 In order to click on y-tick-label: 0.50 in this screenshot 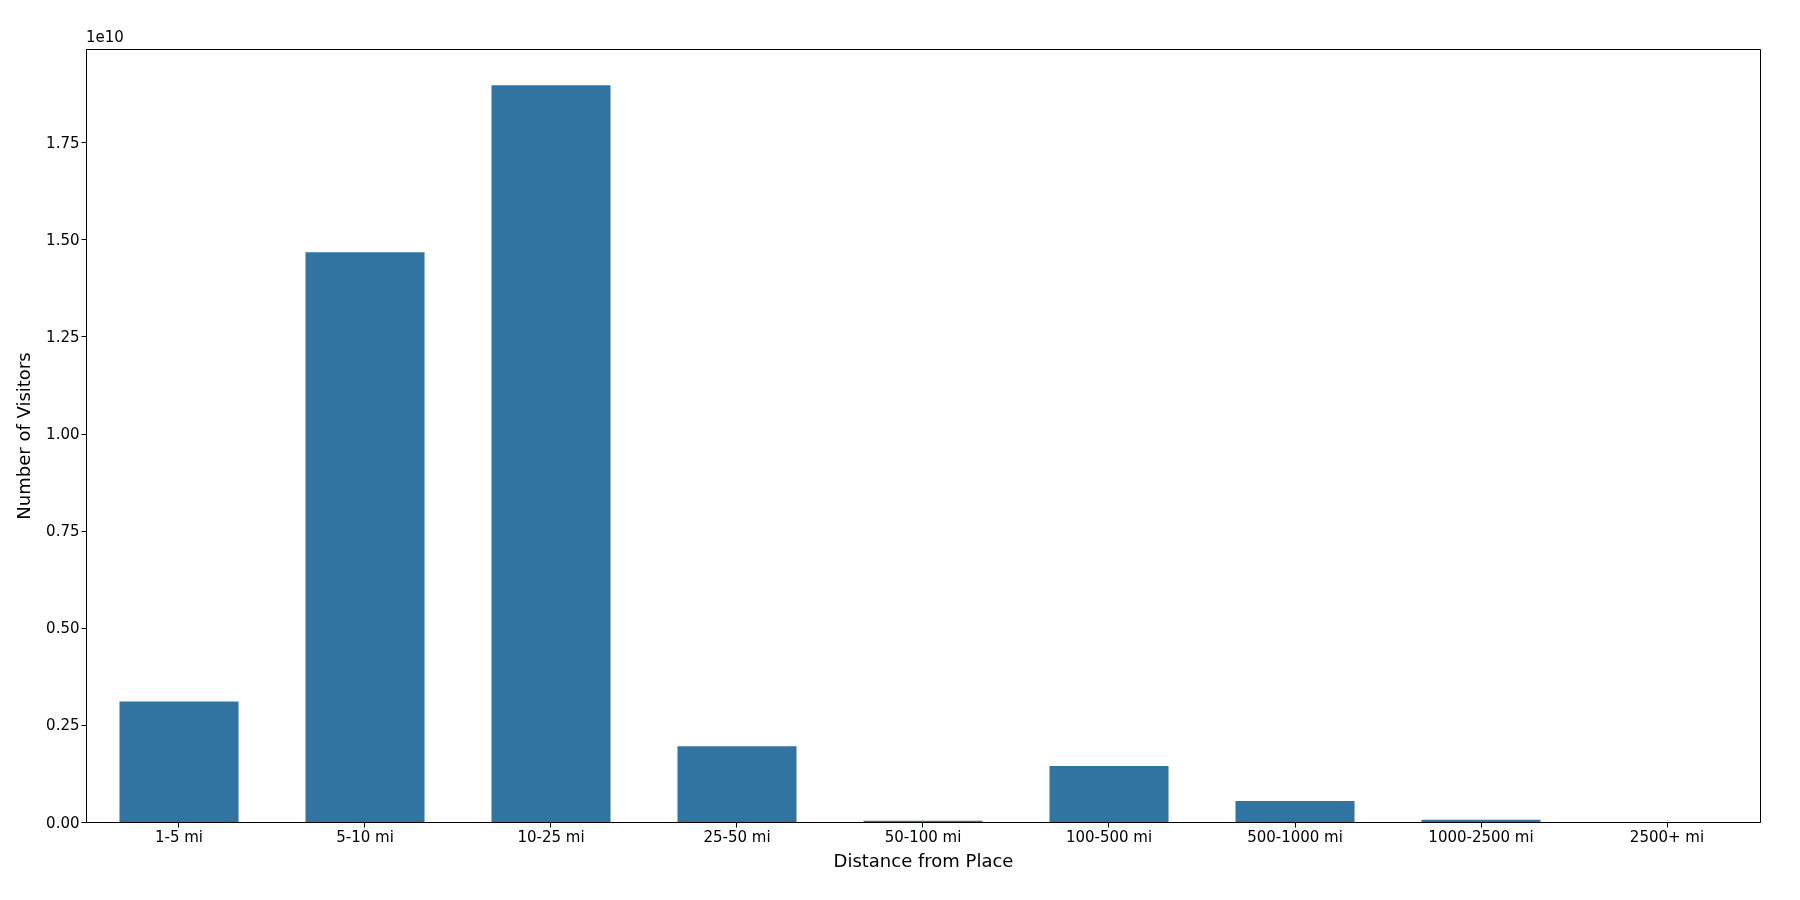, I will do `click(63, 628)`.